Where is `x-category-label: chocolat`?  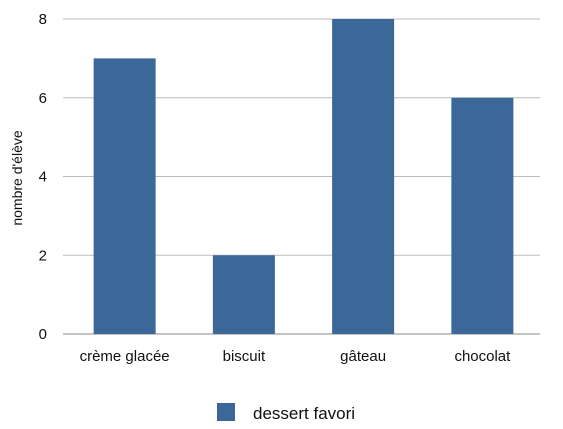
x-category-label: chocolat is located at coordinates (482, 356).